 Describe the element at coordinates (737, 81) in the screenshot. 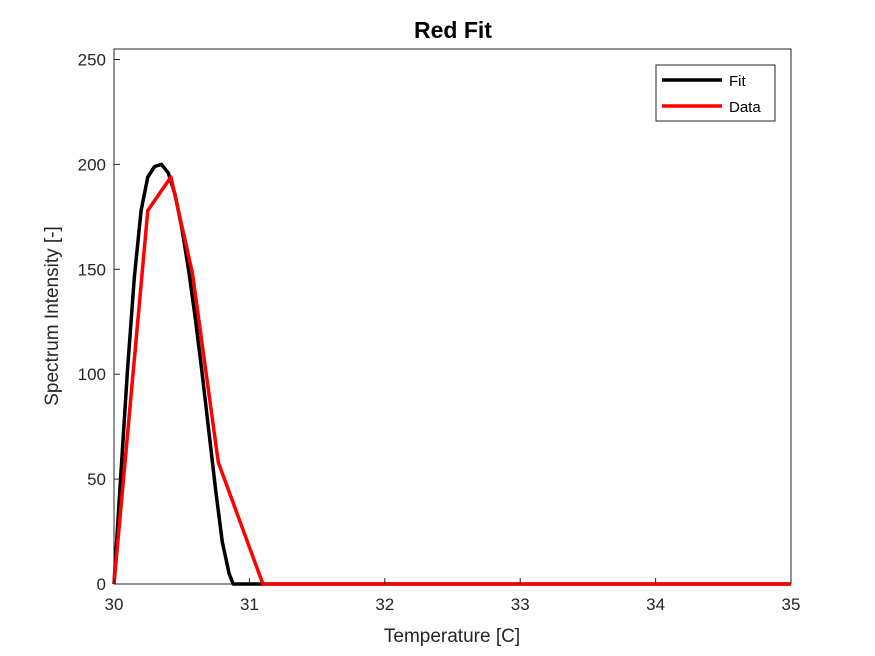

I see `legend-label-fit: Fit` at that location.